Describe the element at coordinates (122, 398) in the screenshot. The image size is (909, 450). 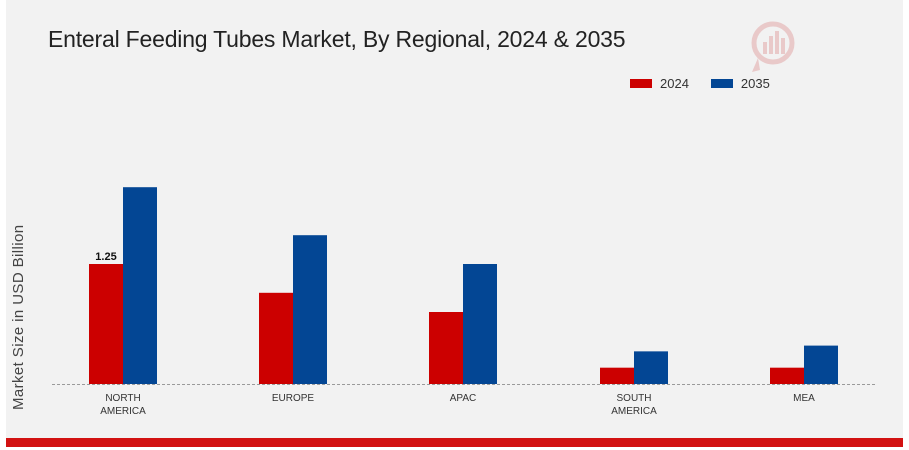
I see `x-tick-label: NORTH` at that location.